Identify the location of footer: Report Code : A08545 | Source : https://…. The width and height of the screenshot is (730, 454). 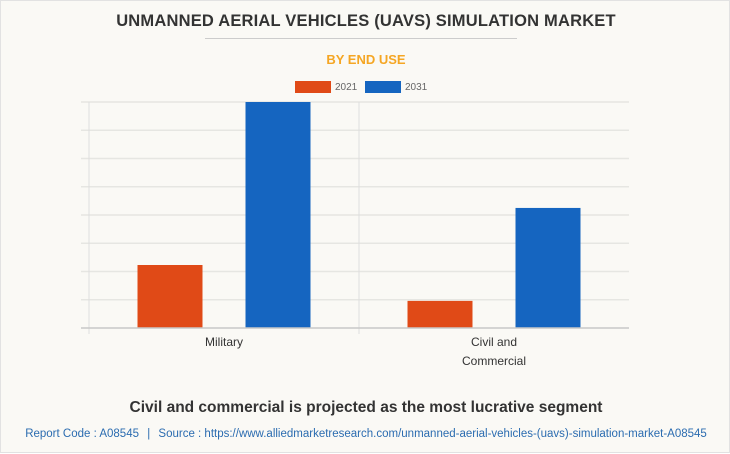
(365, 434).